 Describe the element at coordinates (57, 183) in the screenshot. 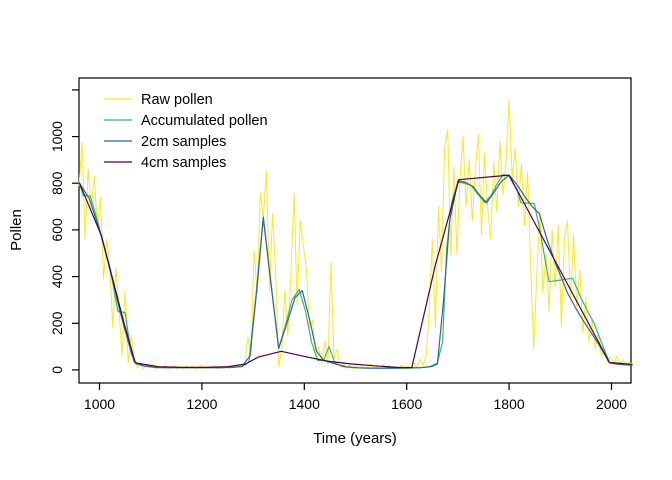

I see `y-tick-label: 800` at that location.